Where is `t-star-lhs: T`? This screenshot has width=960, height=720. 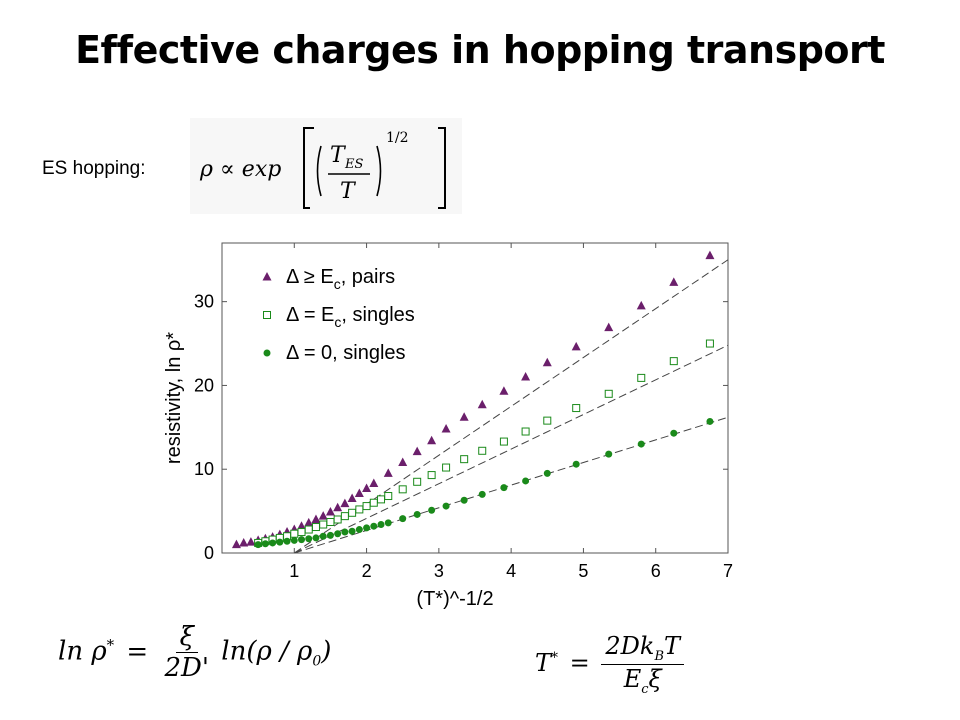 t-star-lhs: T is located at coordinates (543, 662).